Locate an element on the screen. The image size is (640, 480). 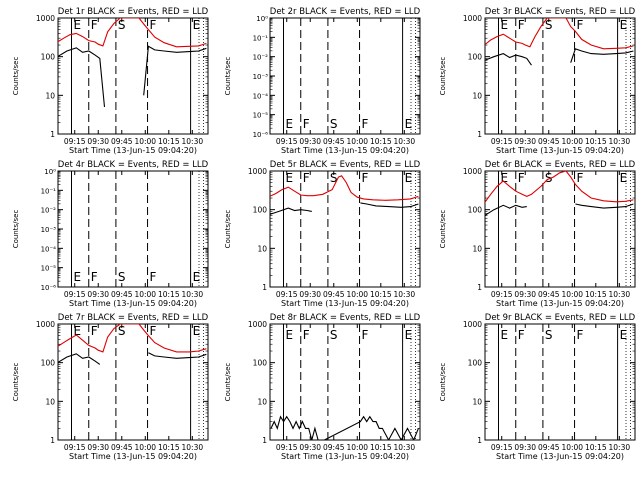
panel-title: Det 8r BLACK = Events, RED = LLD is located at coordinates (345, 318).